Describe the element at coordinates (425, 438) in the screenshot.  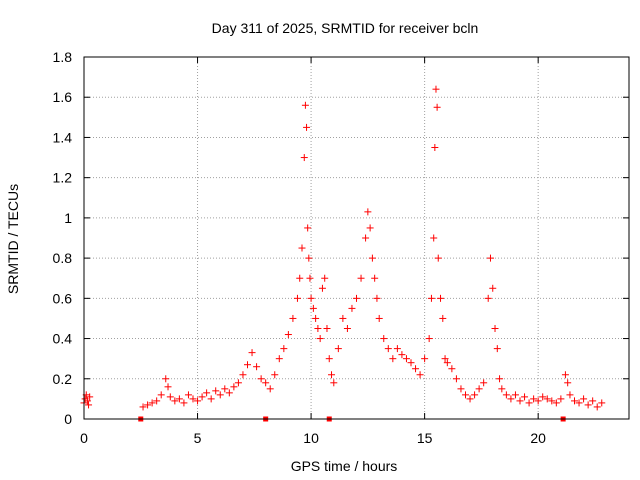
I see `x-tick-label: 15` at that location.